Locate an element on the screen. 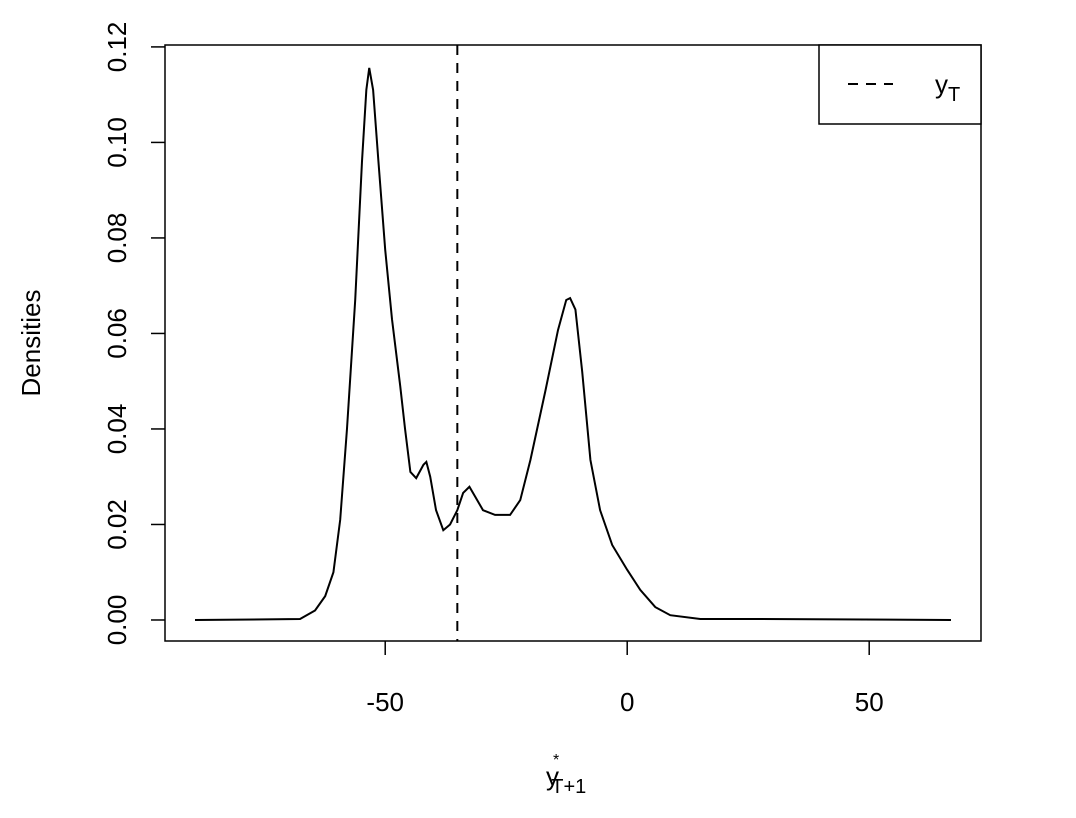 The width and height of the screenshot is (1076, 818). y-tick-label: 0.10 is located at coordinates (117, 142).